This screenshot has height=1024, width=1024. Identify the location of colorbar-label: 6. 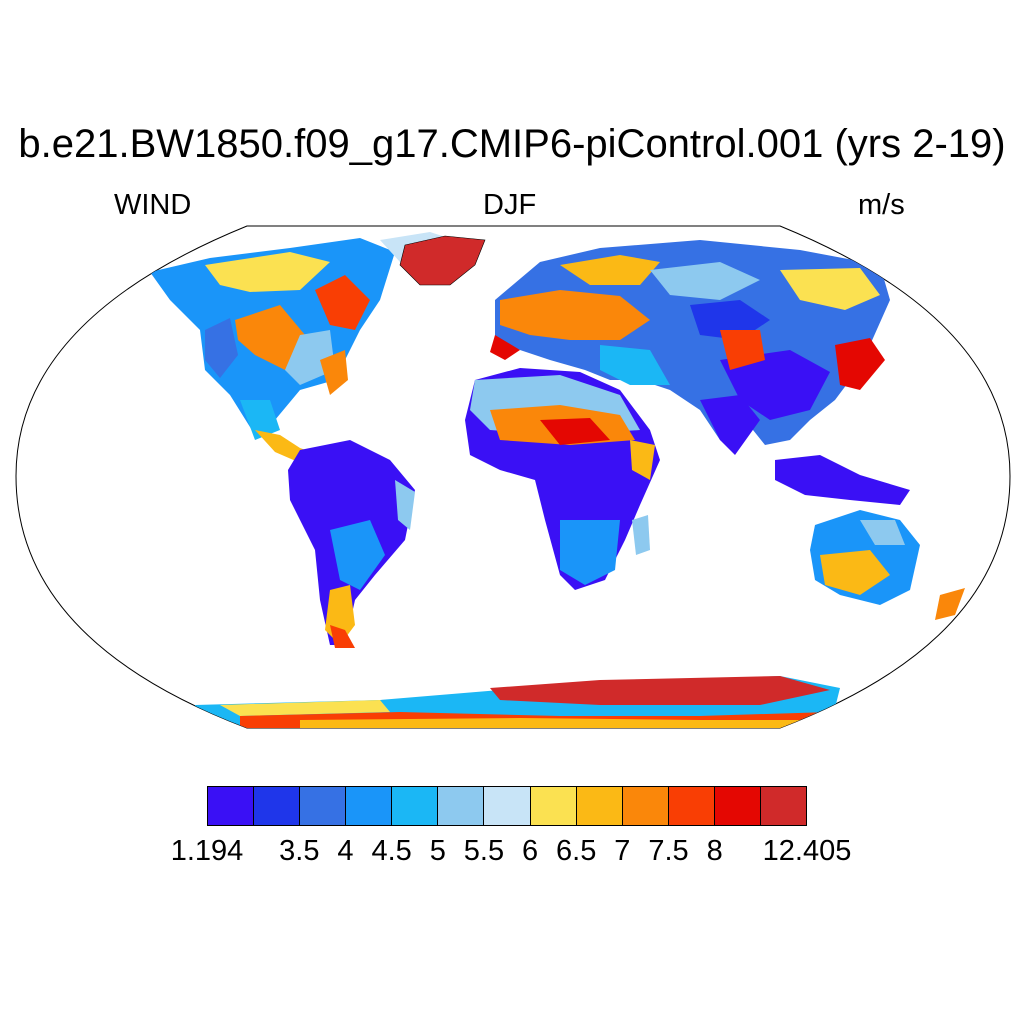
(530, 851).